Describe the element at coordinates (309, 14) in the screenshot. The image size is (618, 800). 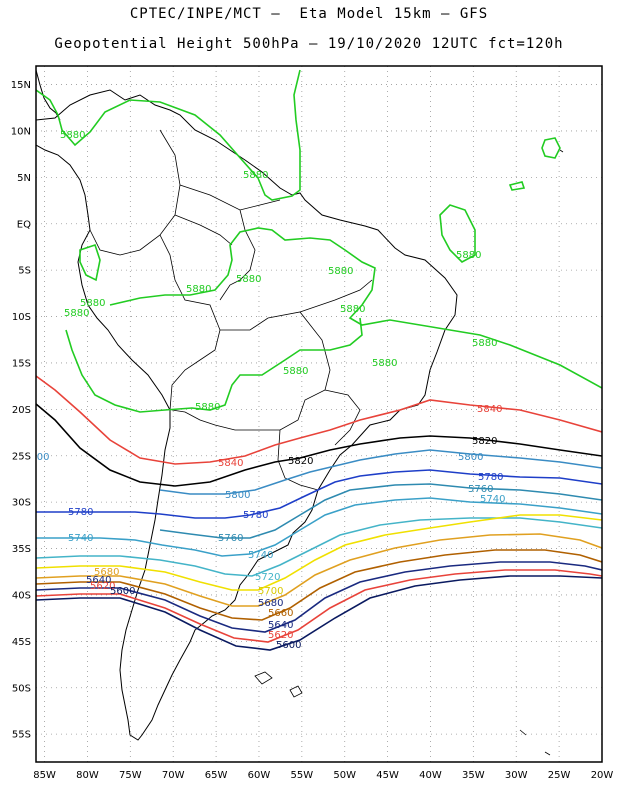
I see `map-title: CPTEC/INPE/MCT – Eta Model 15km – GFS` at that location.